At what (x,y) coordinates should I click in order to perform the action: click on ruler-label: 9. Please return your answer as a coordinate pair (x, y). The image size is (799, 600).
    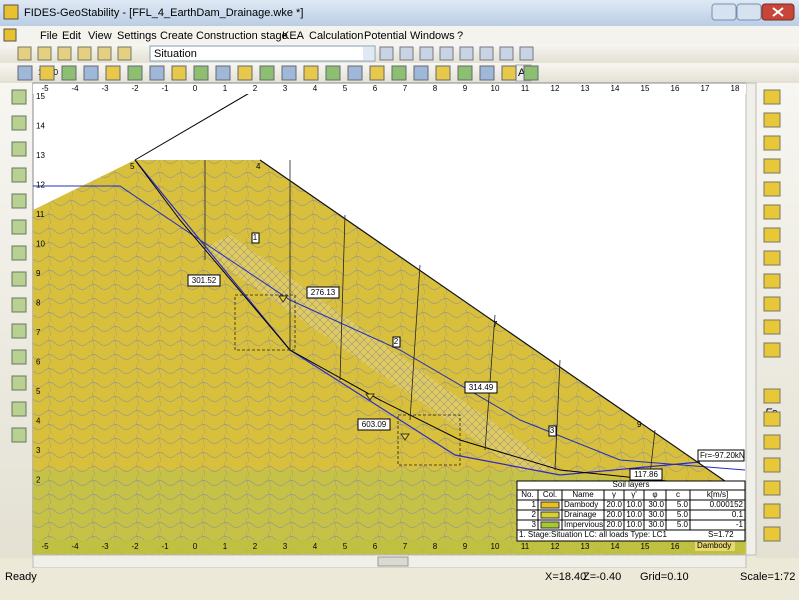
    Looking at the image, I should click on (38, 273).